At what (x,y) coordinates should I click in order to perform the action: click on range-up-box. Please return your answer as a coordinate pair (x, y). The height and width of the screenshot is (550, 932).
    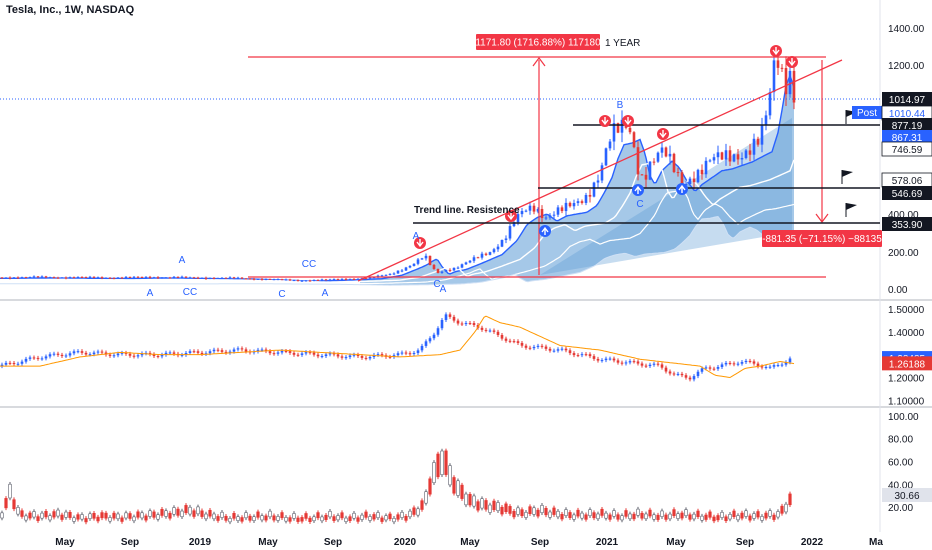
    Looking at the image, I should click on (538, 42).